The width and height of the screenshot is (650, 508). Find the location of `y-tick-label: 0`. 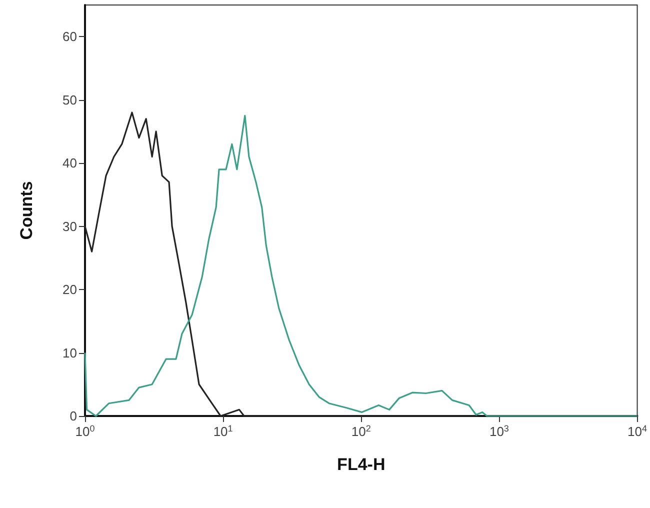

y-tick-label: 0 is located at coordinates (73, 416).